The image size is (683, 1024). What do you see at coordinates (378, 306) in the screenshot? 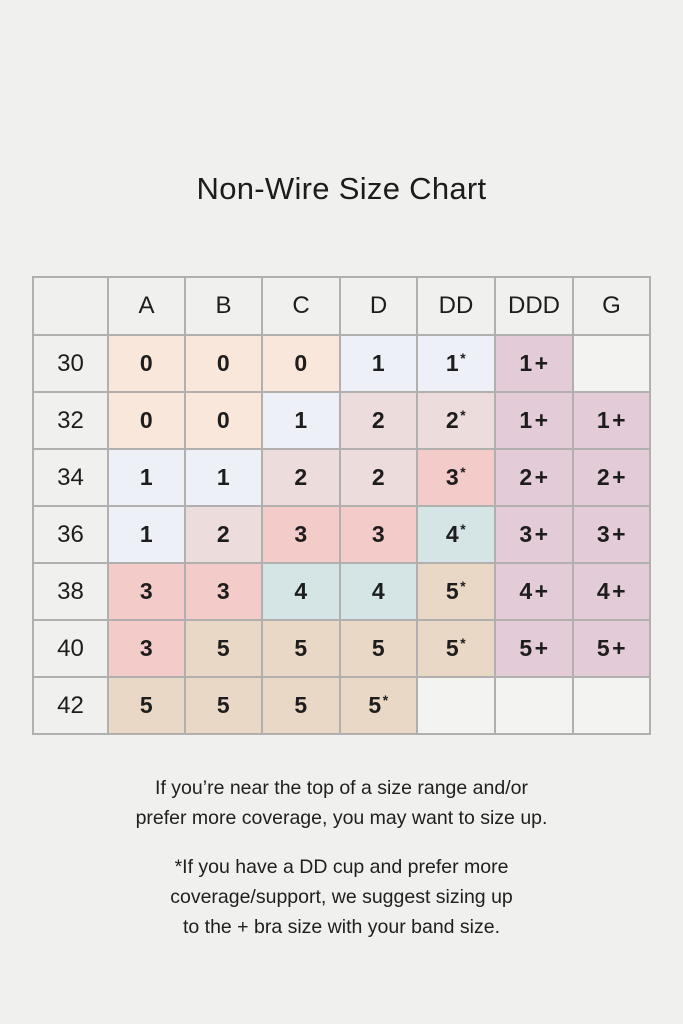
I see `column-header: D` at bounding box center [378, 306].